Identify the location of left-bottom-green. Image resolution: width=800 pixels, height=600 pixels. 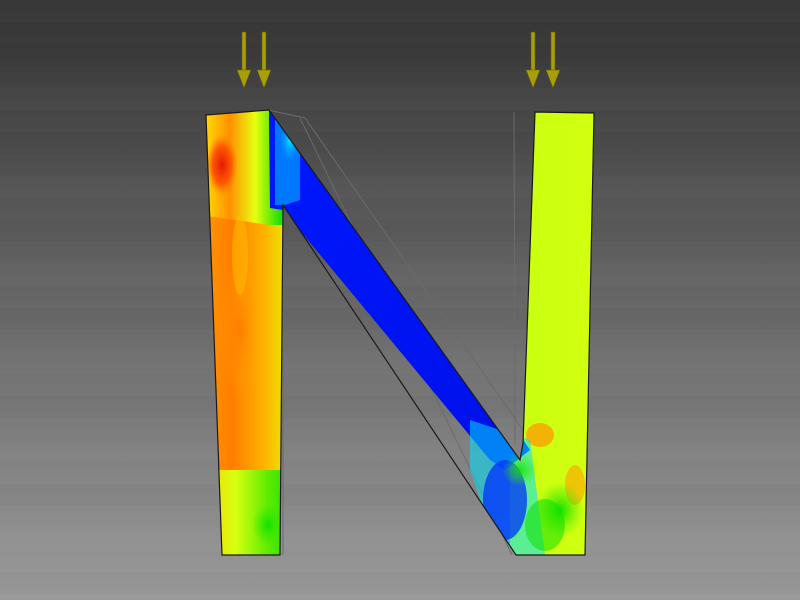
(268, 525).